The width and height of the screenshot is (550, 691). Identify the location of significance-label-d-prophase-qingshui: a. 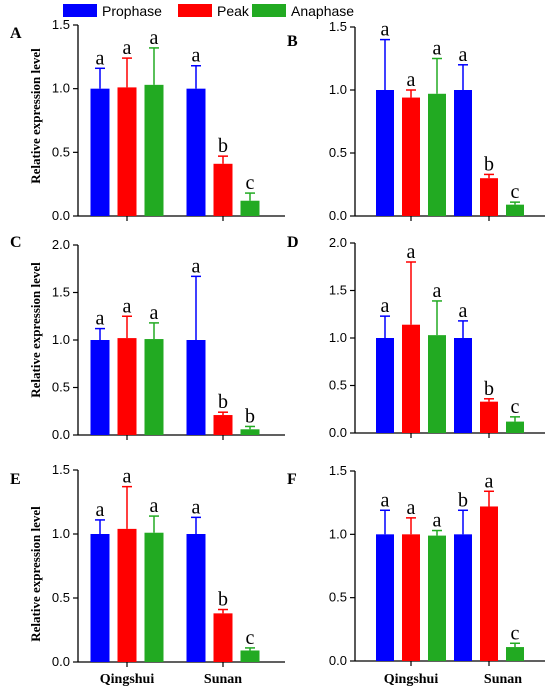
(385, 306).